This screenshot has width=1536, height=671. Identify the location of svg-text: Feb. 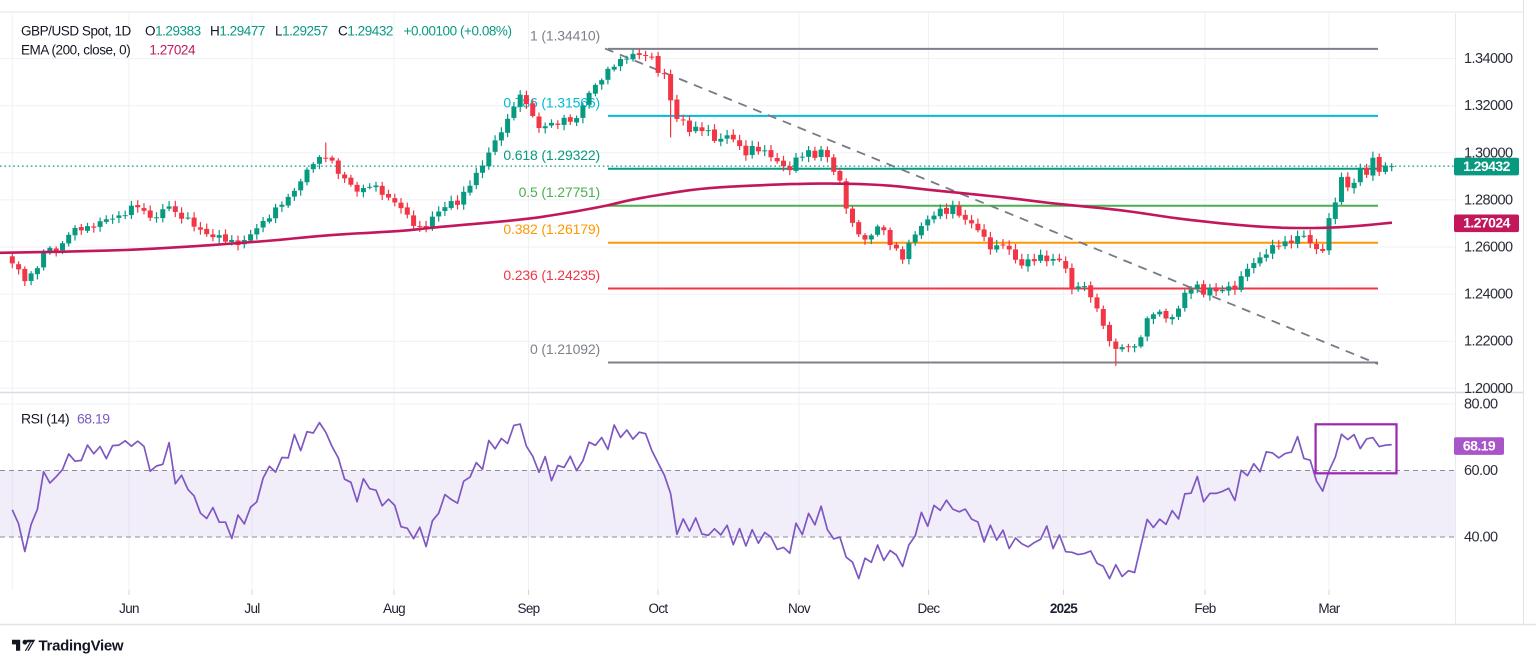
(1204, 608).